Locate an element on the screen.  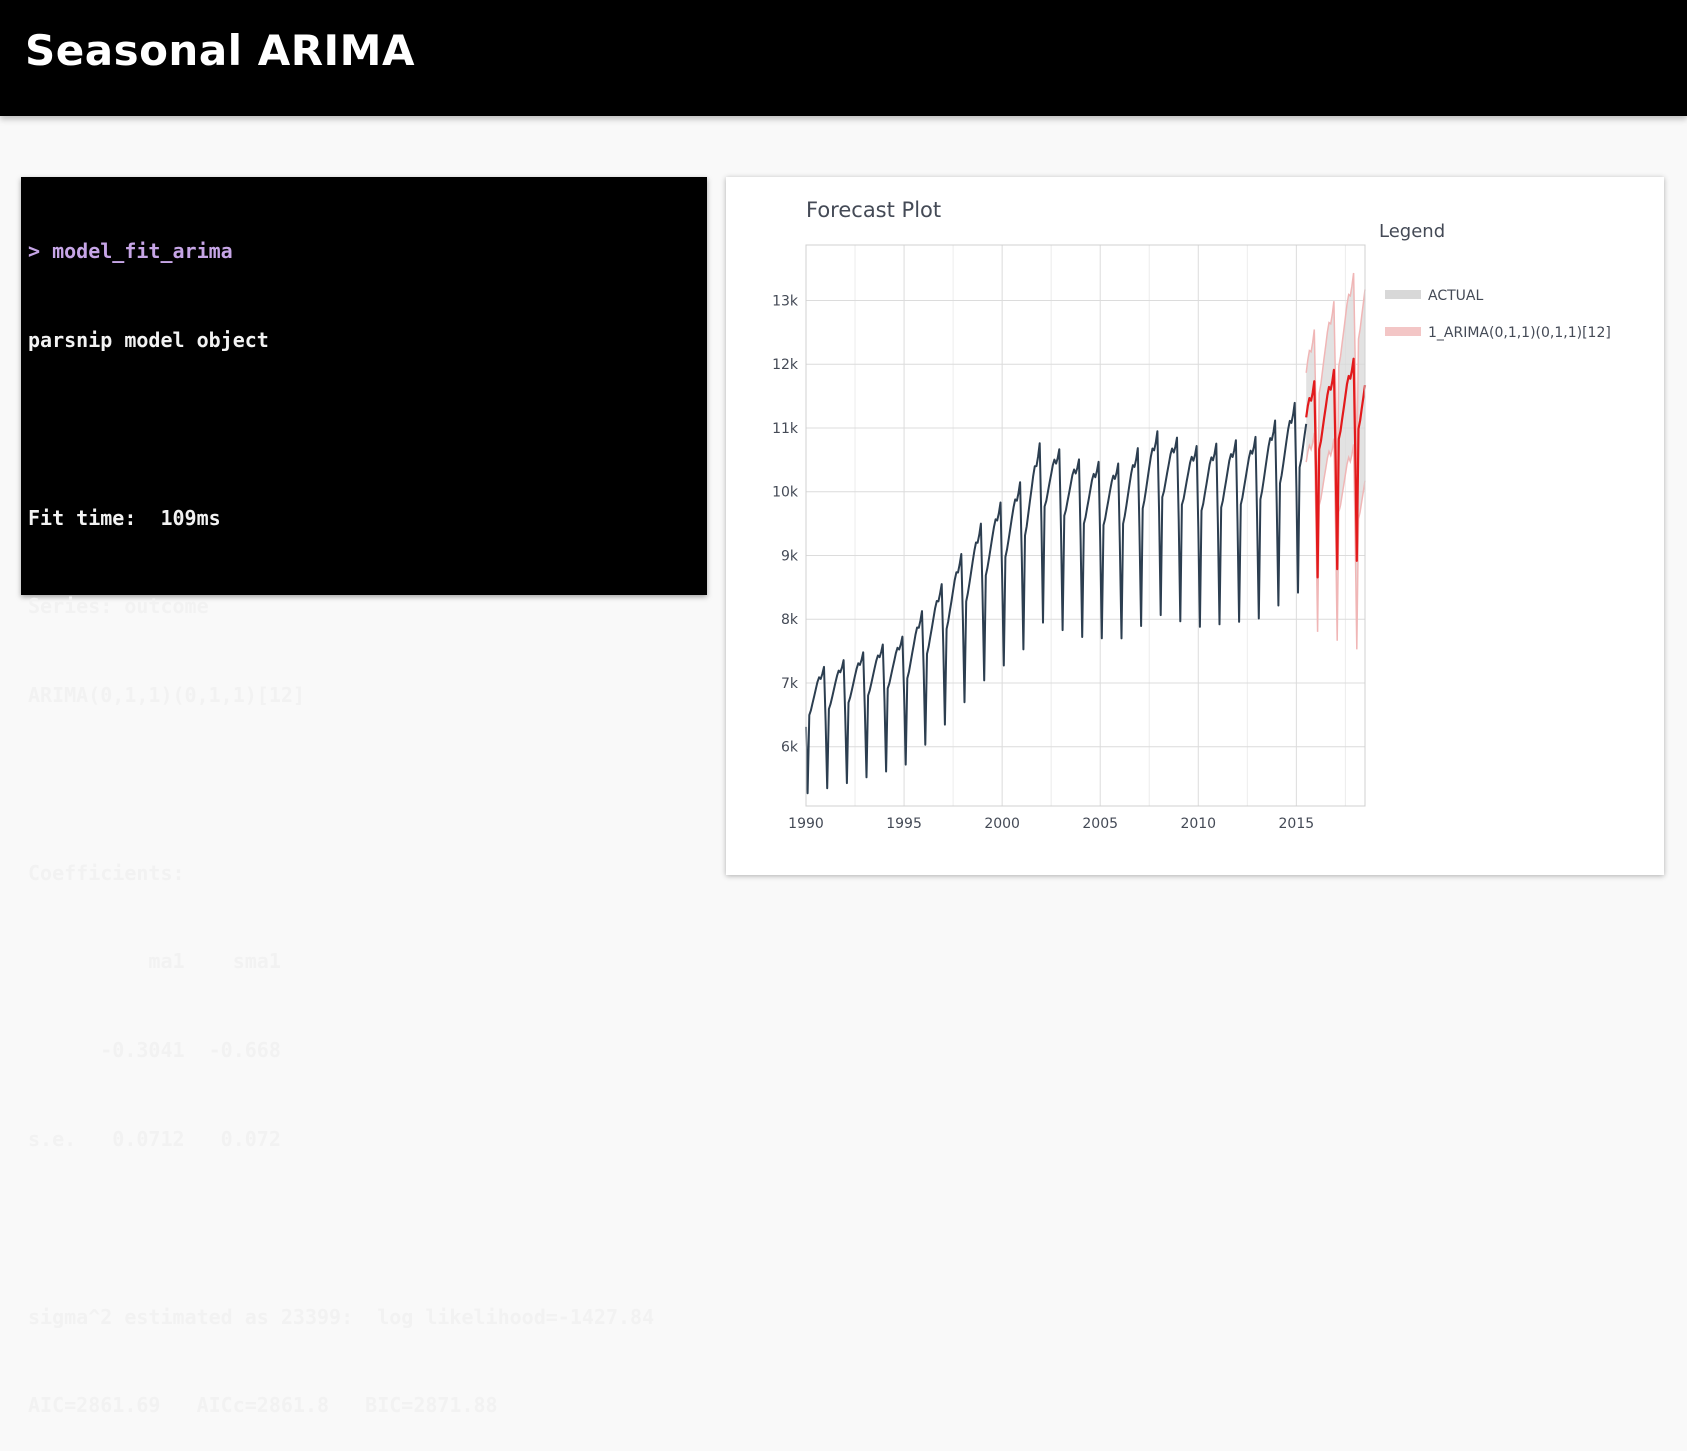
series-lines is located at coordinates (1086, 576).